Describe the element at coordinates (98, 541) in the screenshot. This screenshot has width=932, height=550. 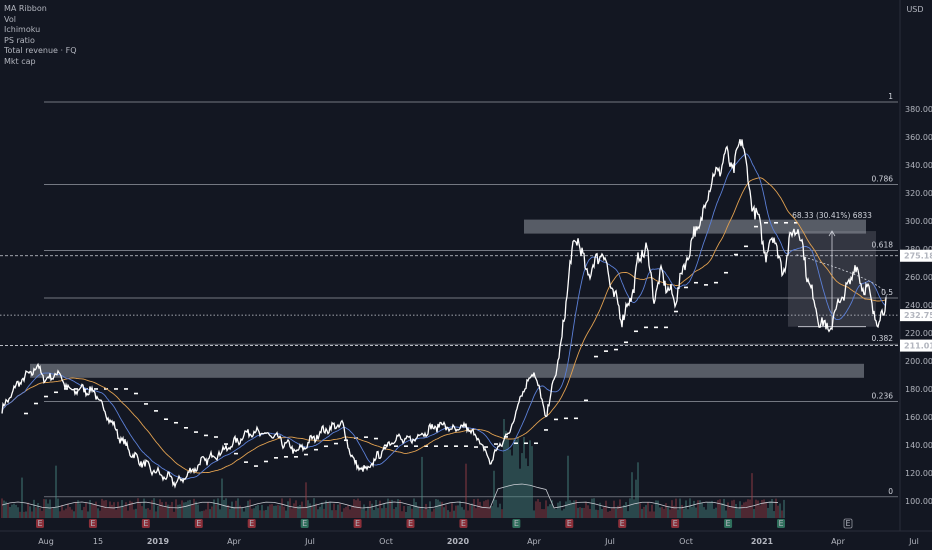
I see `time-tick-label: 15` at that location.